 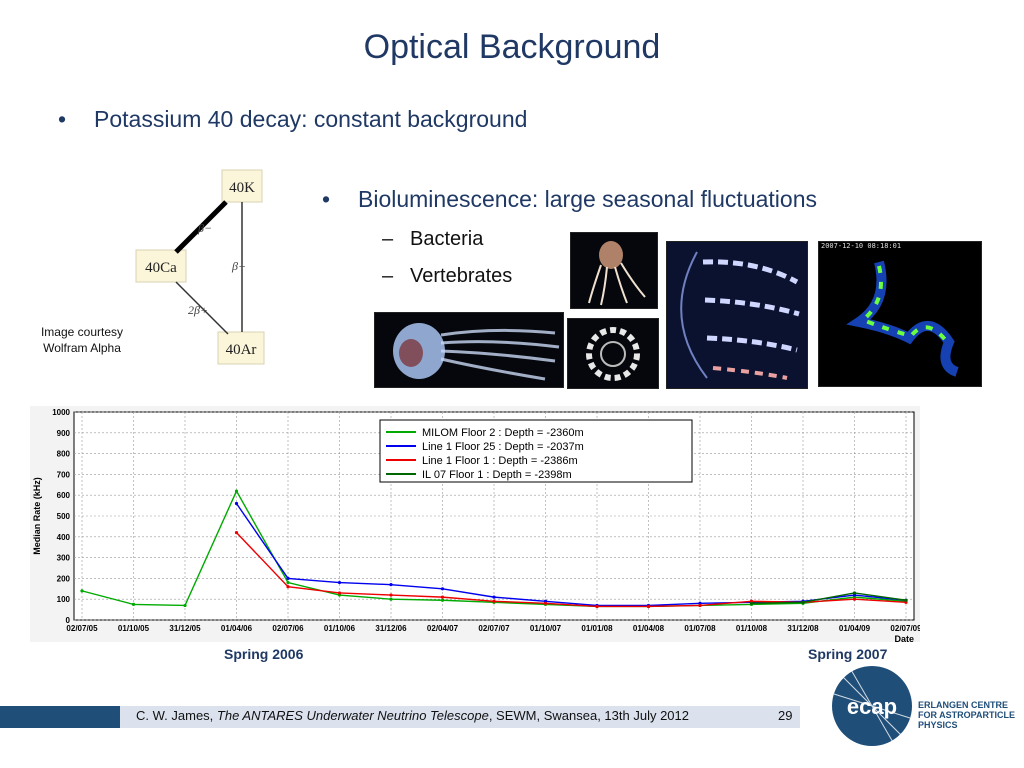 I want to click on photo-comb-jelly, so click(x=737, y=315).